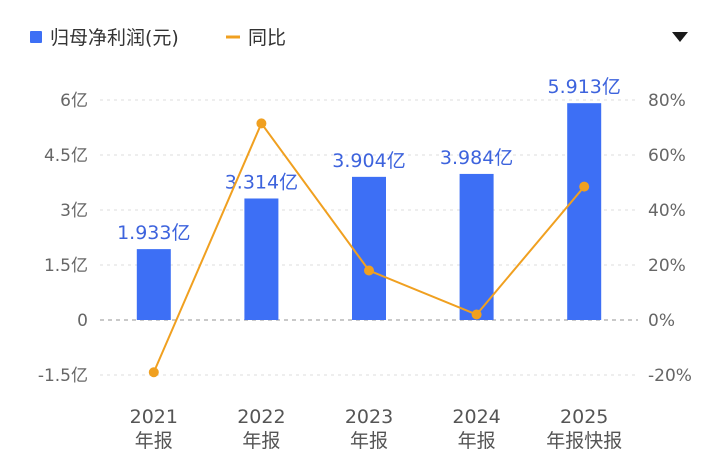 The image size is (720, 463). I want to click on left-tick-label: 6亿, so click(74, 101).